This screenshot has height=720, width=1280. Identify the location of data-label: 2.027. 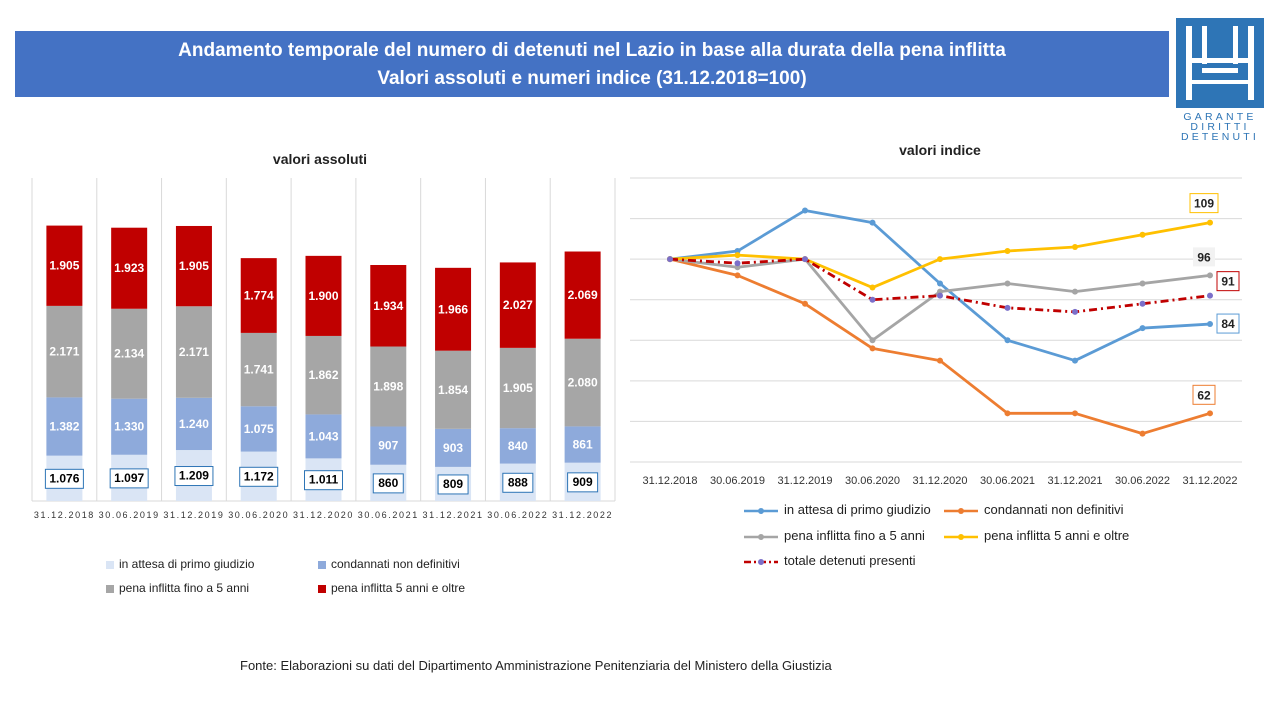
(518, 305).